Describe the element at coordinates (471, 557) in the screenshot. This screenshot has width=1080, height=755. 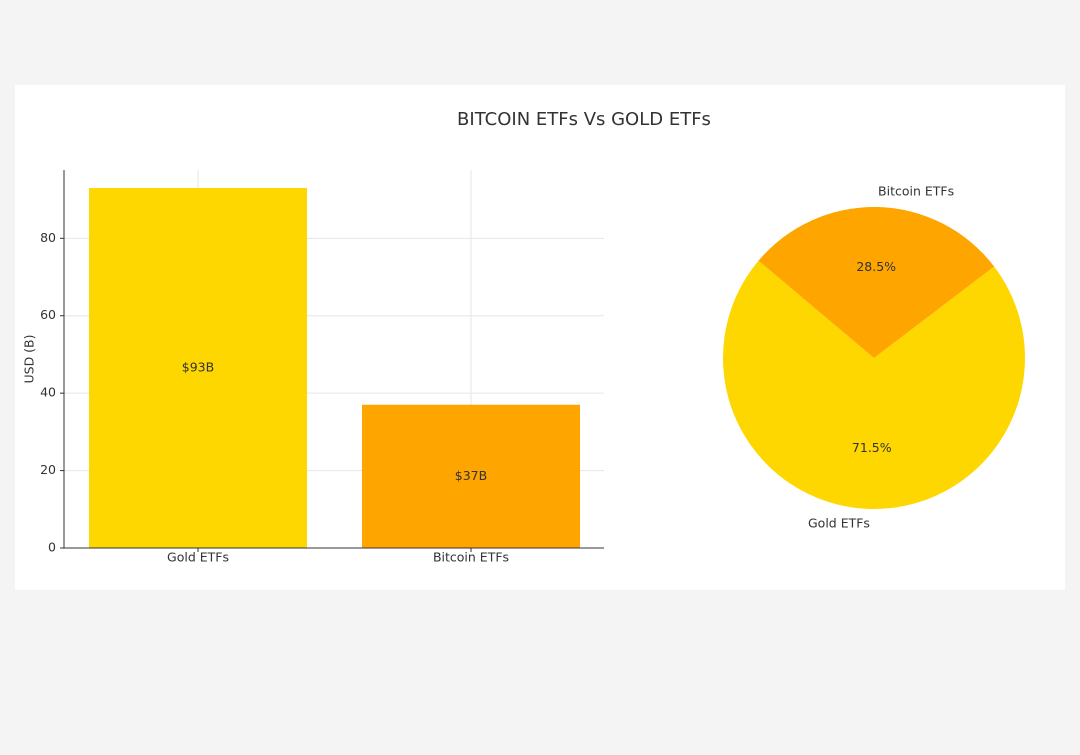
I see `x-tick-label: Bitcoin ETFs` at that location.